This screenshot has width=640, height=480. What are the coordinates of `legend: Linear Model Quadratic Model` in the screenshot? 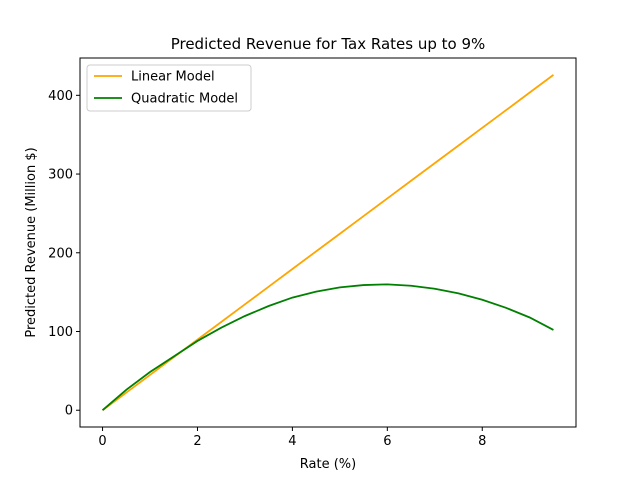 It's located at (169, 88).